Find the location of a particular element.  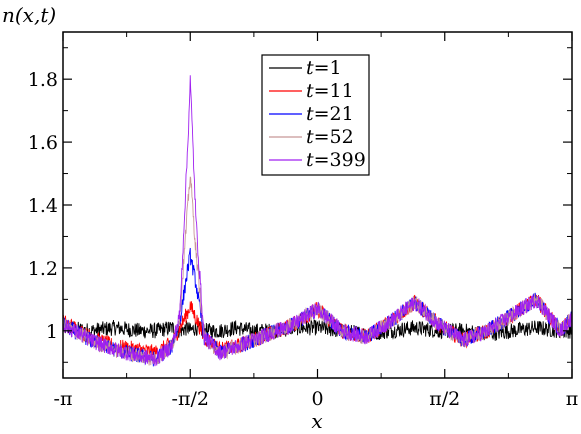

x-tick-label: π is located at coordinates (572, 399).